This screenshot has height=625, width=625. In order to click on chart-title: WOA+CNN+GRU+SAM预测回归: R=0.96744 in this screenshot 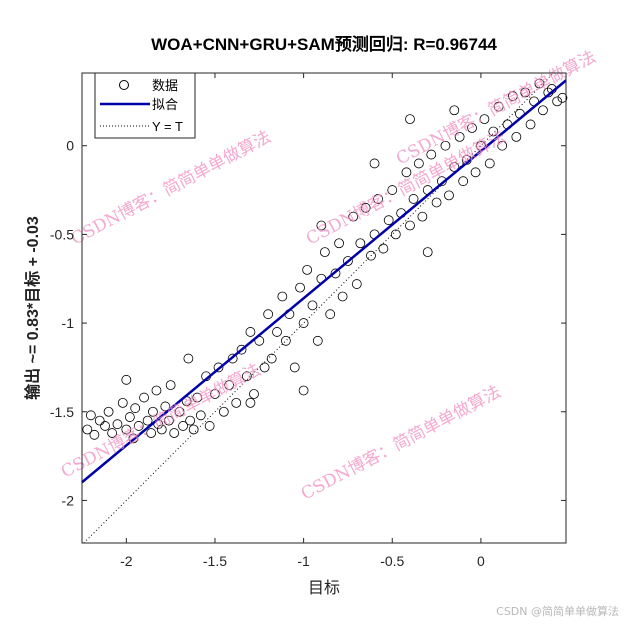, I will do `click(324, 44)`.